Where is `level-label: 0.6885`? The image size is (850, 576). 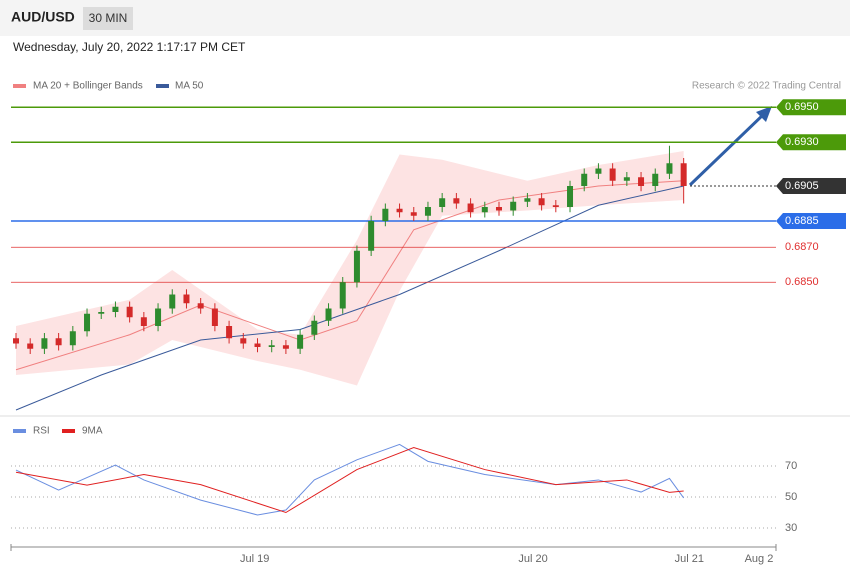
level-label: 0.6885 is located at coordinates (802, 221).